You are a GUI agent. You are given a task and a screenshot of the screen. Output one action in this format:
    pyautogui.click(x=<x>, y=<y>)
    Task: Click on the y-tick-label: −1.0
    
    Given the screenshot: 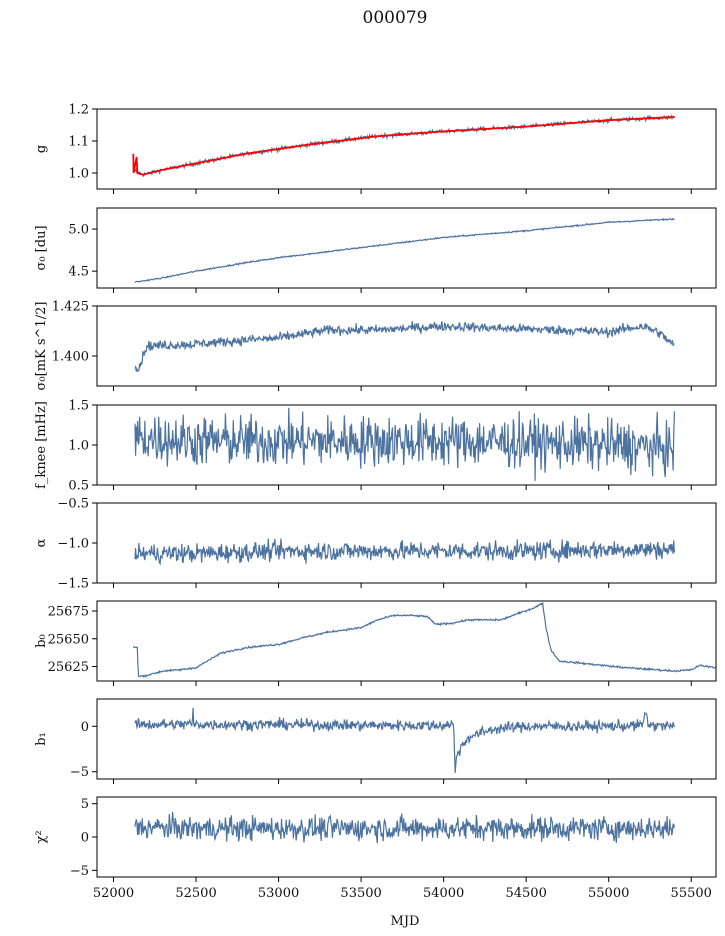 What is the action you would take?
    pyautogui.click(x=73, y=544)
    